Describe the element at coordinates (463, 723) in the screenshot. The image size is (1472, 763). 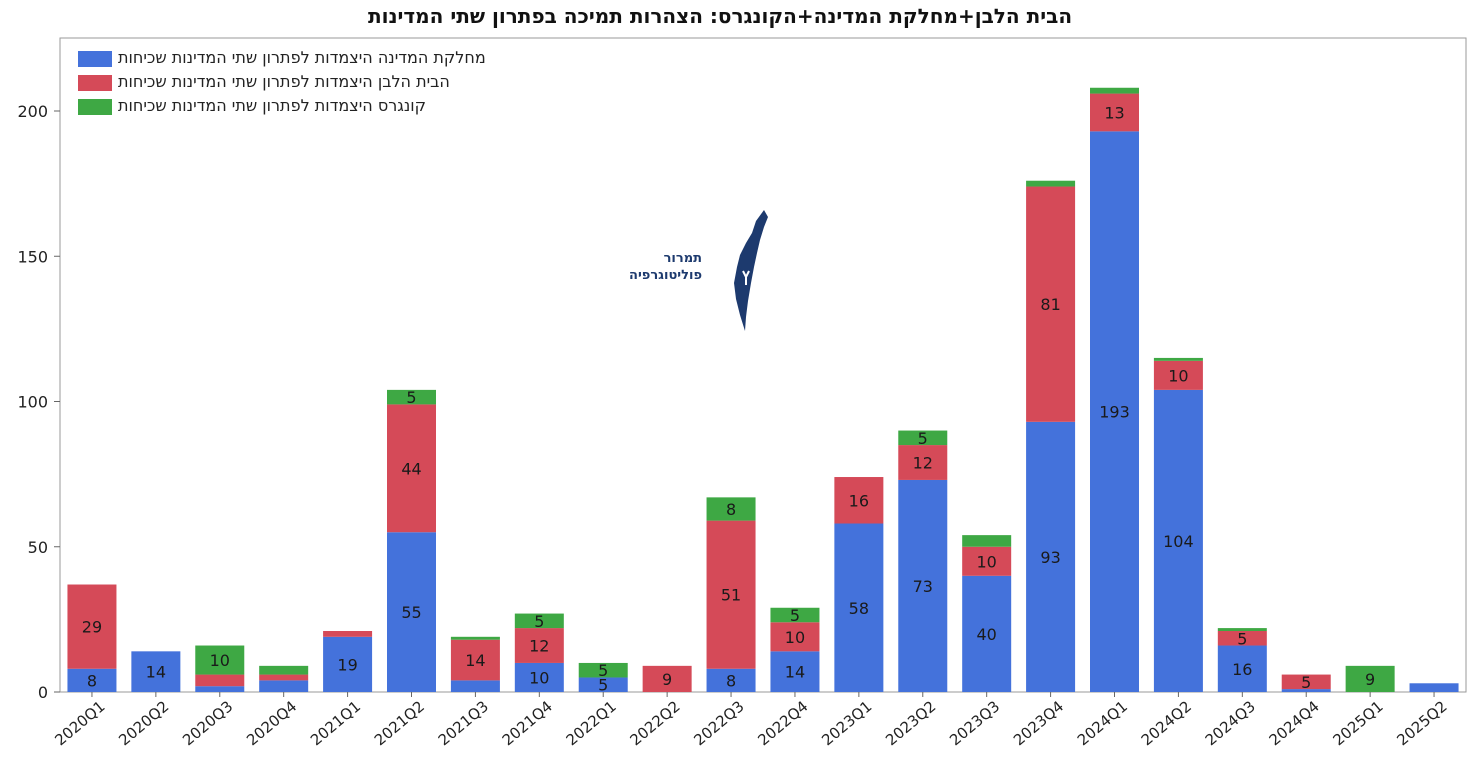
I see `x-tick-label: 2021Q3` at that location.